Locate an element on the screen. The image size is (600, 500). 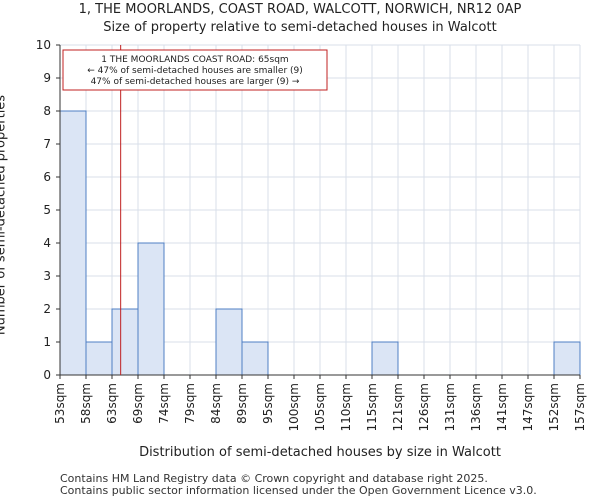
x-tick-label: 89sqm is located at coordinates (242, 403).